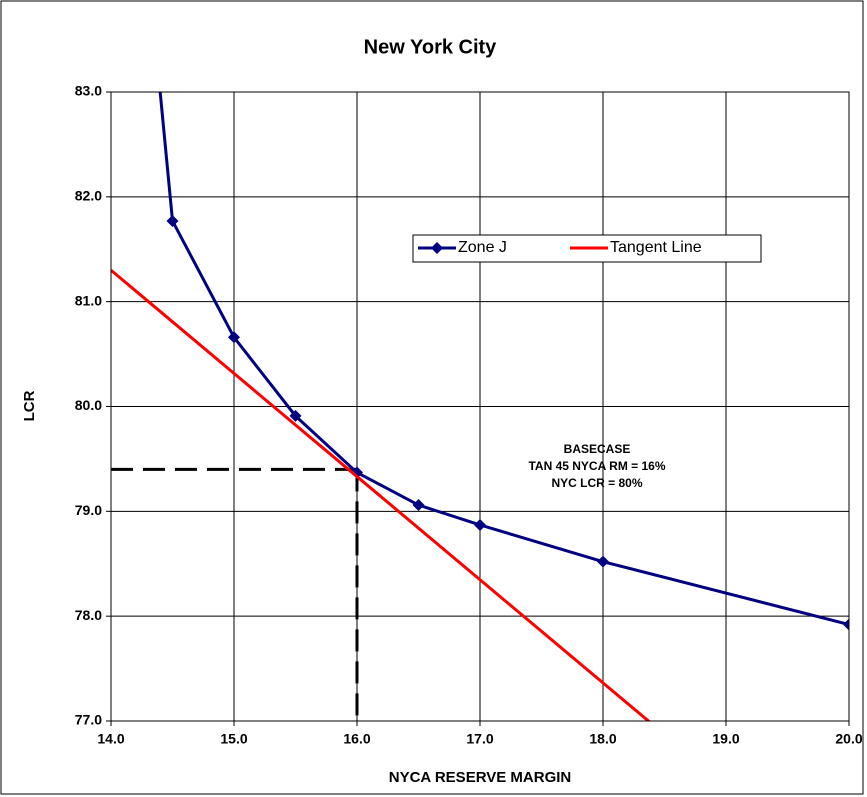  Describe the element at coordinates (88, 405) in the screenshot. I see `y-tick-label: 80.0` at that location.